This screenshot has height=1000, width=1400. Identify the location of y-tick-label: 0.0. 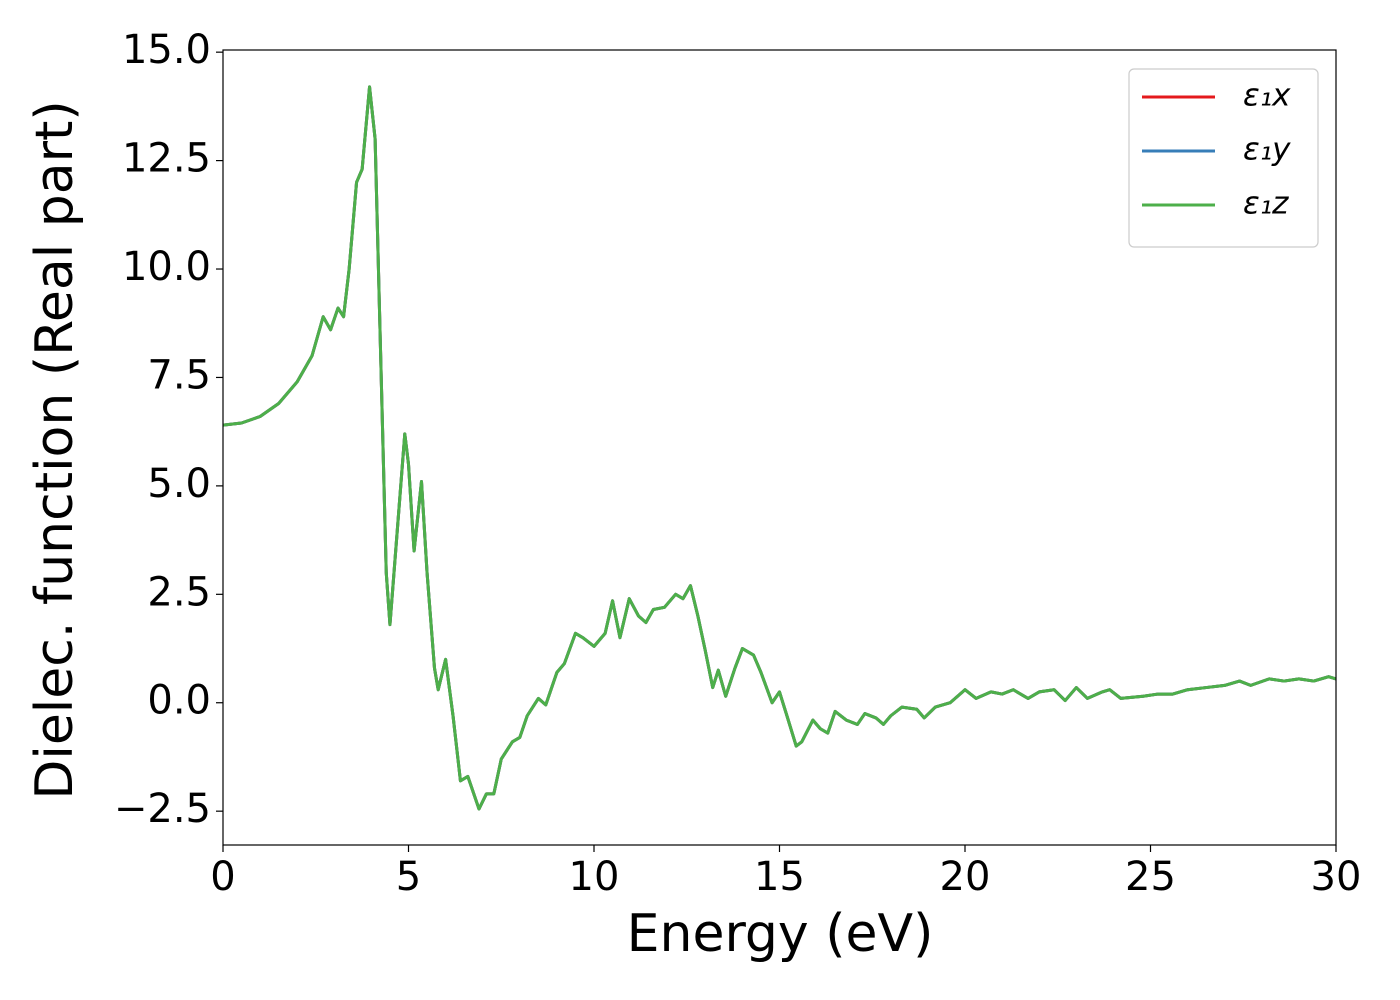
(179, 701).